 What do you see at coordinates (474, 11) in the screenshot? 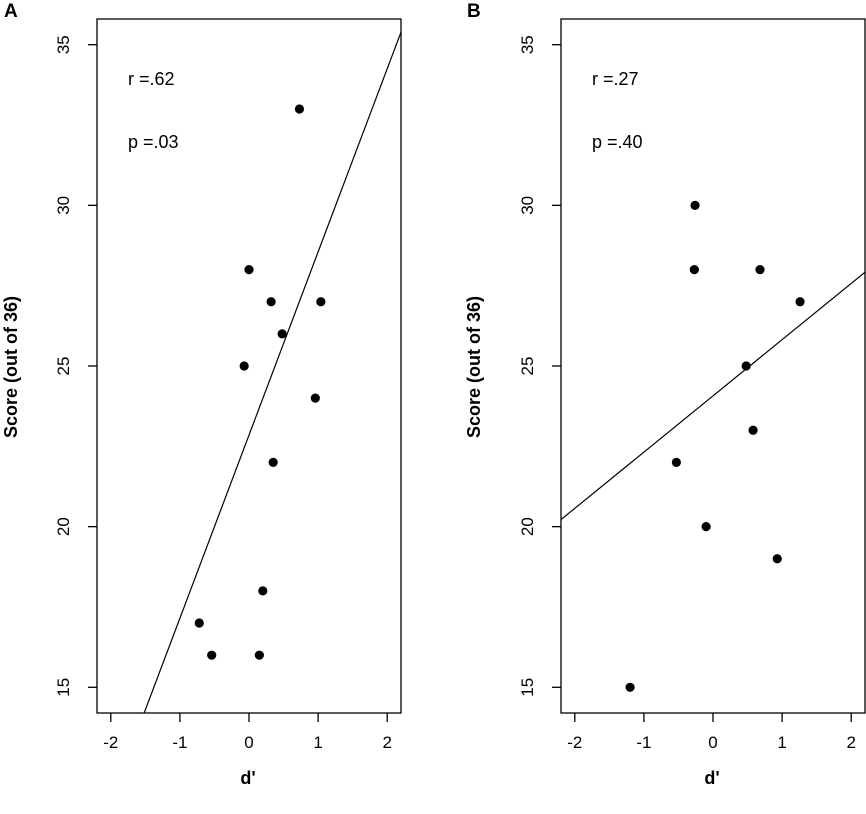
I see `panel-b-label: B` at bounding box center [474, 11].